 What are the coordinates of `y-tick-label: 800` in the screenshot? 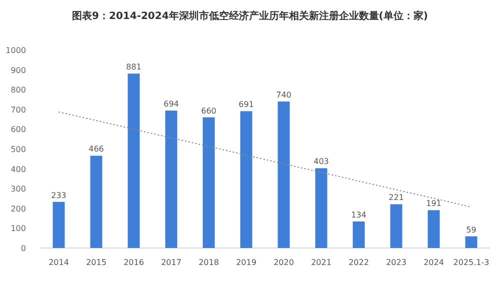 It's located at (18, 90).